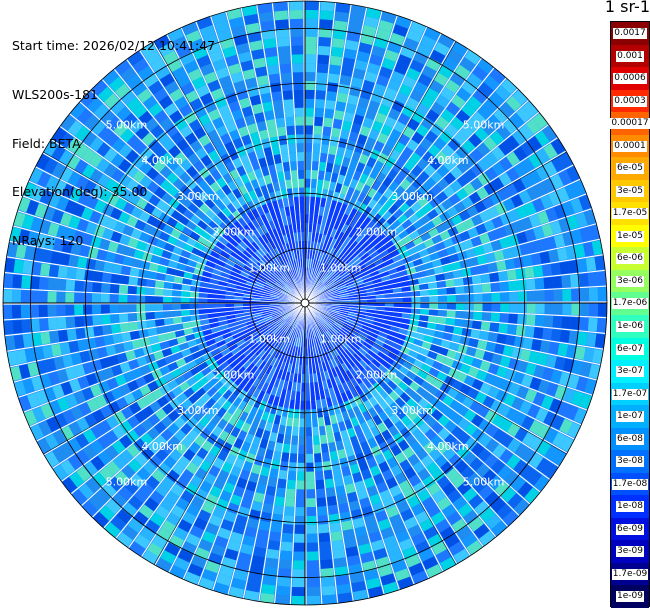 This screenshot has height=610, width=650. What do you see at coordinates (630, 394) in the screenshot?
I see `colorbar-step: 1.7e-07` at bounding box center [630, 394].